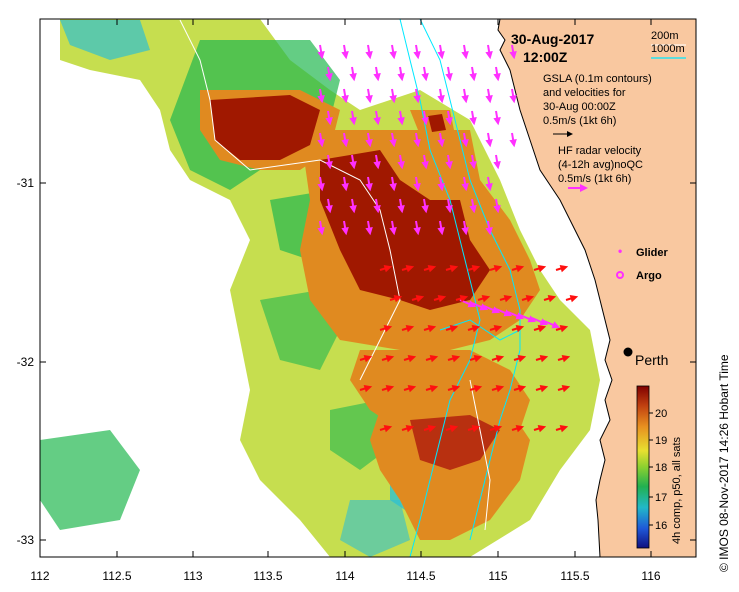 This screenshot has width=739, height=592. What do you see at coordinates (39, 576) in the screenshot?
I see `x-tick-label: 112` at bounding box center [39, 576].